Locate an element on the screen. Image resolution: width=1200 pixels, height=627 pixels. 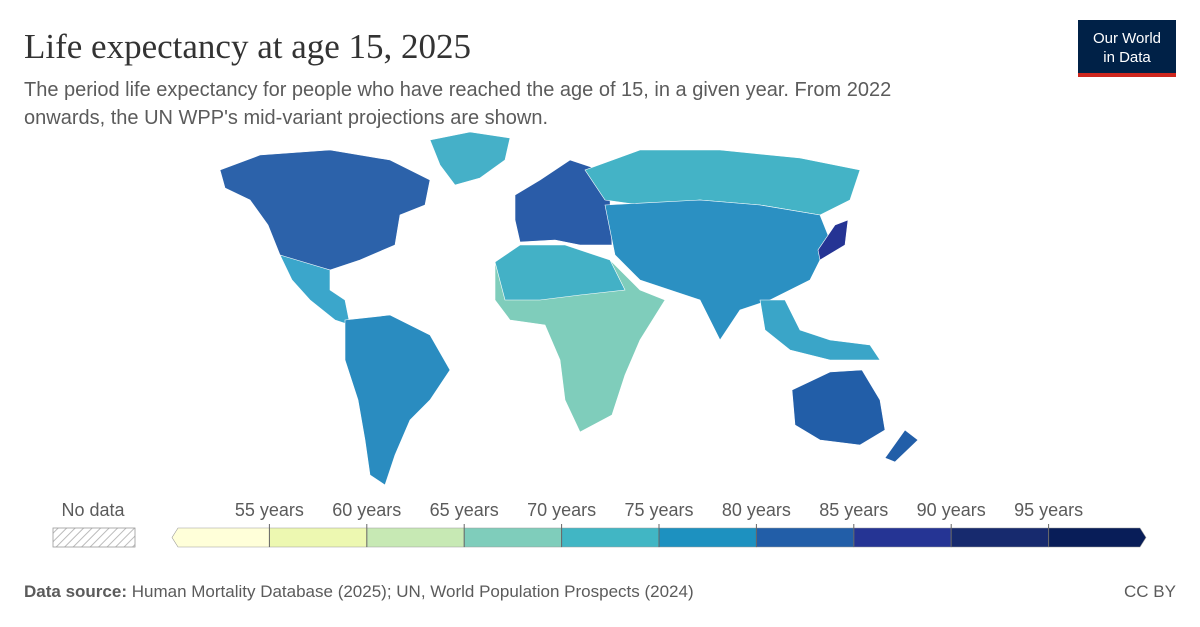
title: Life expectancy at age 15, 2025 is located at coordinates (247, 46).